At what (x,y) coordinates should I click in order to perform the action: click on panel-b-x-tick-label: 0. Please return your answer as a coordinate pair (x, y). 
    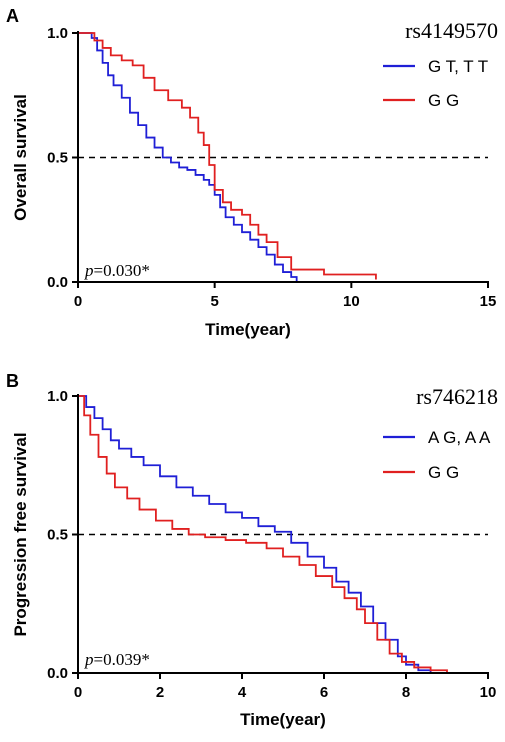
    Looking at the image, I should click on (78, 692).